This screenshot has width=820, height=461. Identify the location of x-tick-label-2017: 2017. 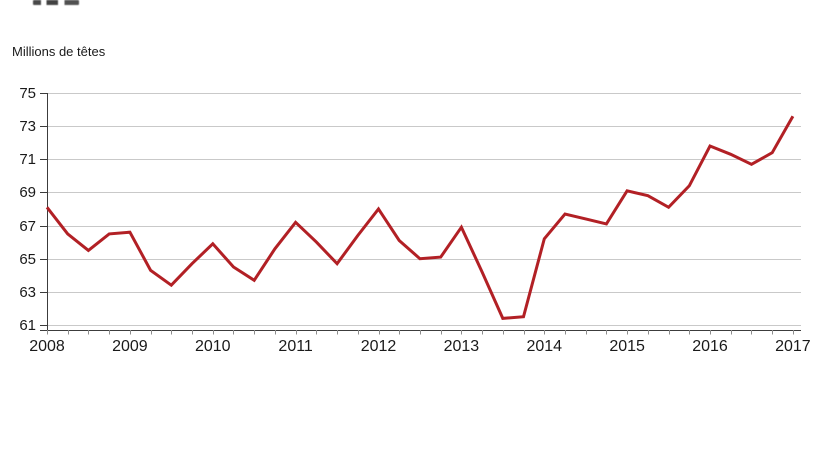
(793, 346).